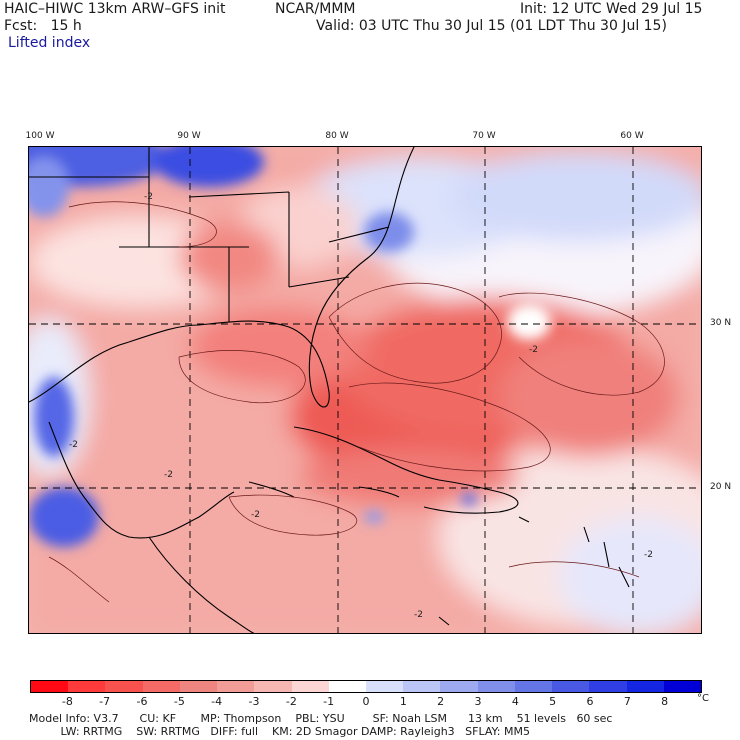 The width and height of the screenshot is (740, 740). I want to click on colorbar-label: -1, so click(329, 701).